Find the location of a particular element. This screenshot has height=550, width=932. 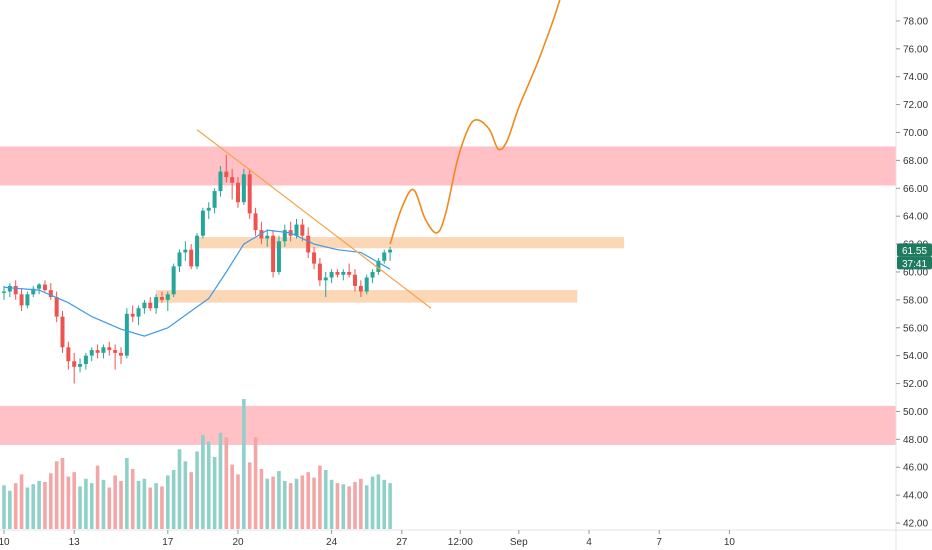

current-price-label: 61.55 is located at coordinates (914, 251).